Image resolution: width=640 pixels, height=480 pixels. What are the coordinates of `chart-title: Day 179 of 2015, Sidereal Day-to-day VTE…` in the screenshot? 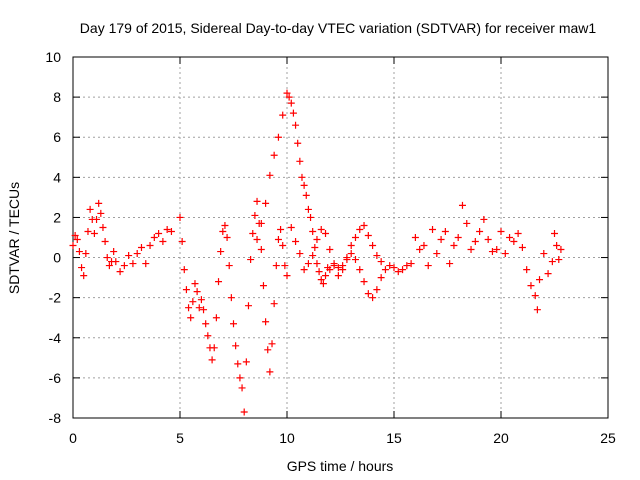 It's located at (338, 28).